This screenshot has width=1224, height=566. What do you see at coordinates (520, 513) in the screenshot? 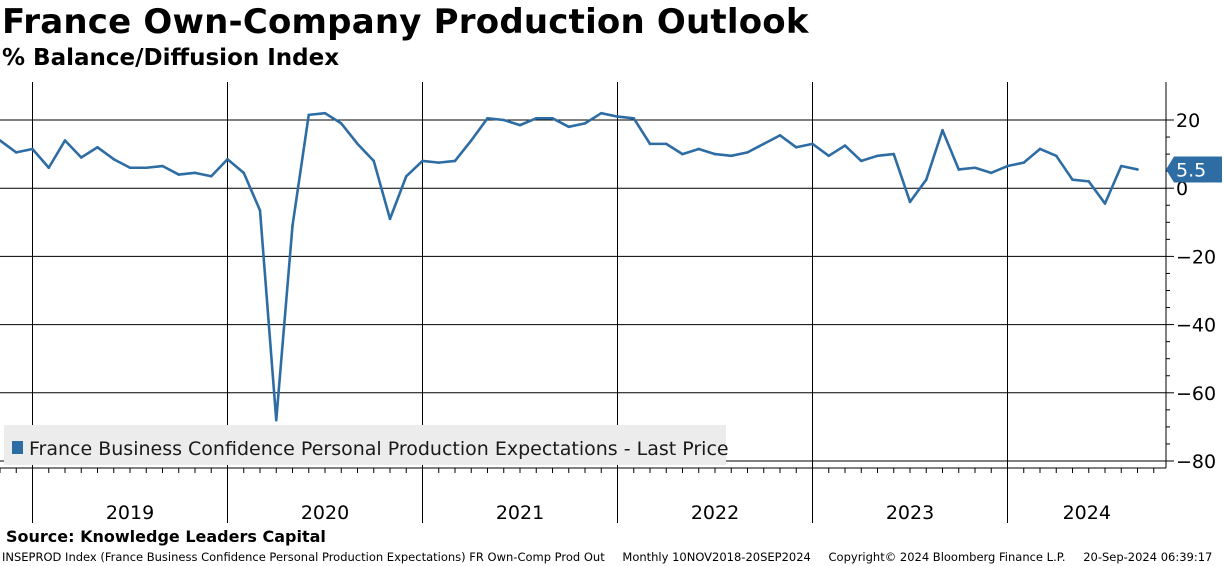
I see `x-year-label: 2021` at bounding box center [520, 513].